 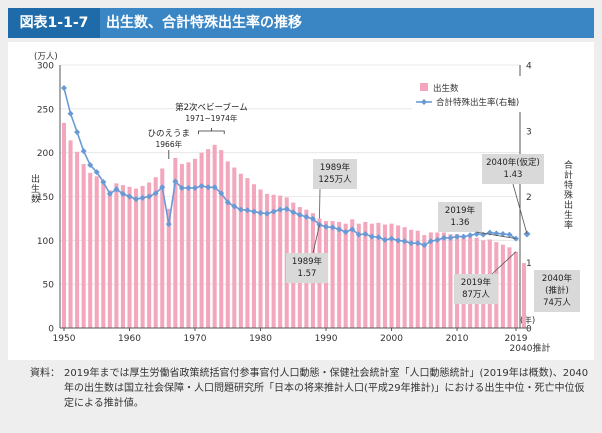 I want to click on y-tick-label-left: 200, so click(x=45, y=154).